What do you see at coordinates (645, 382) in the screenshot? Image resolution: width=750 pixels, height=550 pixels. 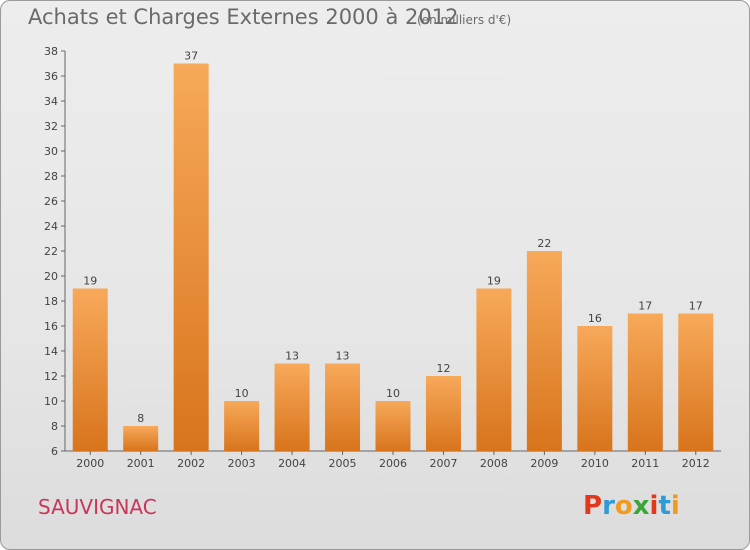 I see `bar-2011` at bounding box center [645, 382].